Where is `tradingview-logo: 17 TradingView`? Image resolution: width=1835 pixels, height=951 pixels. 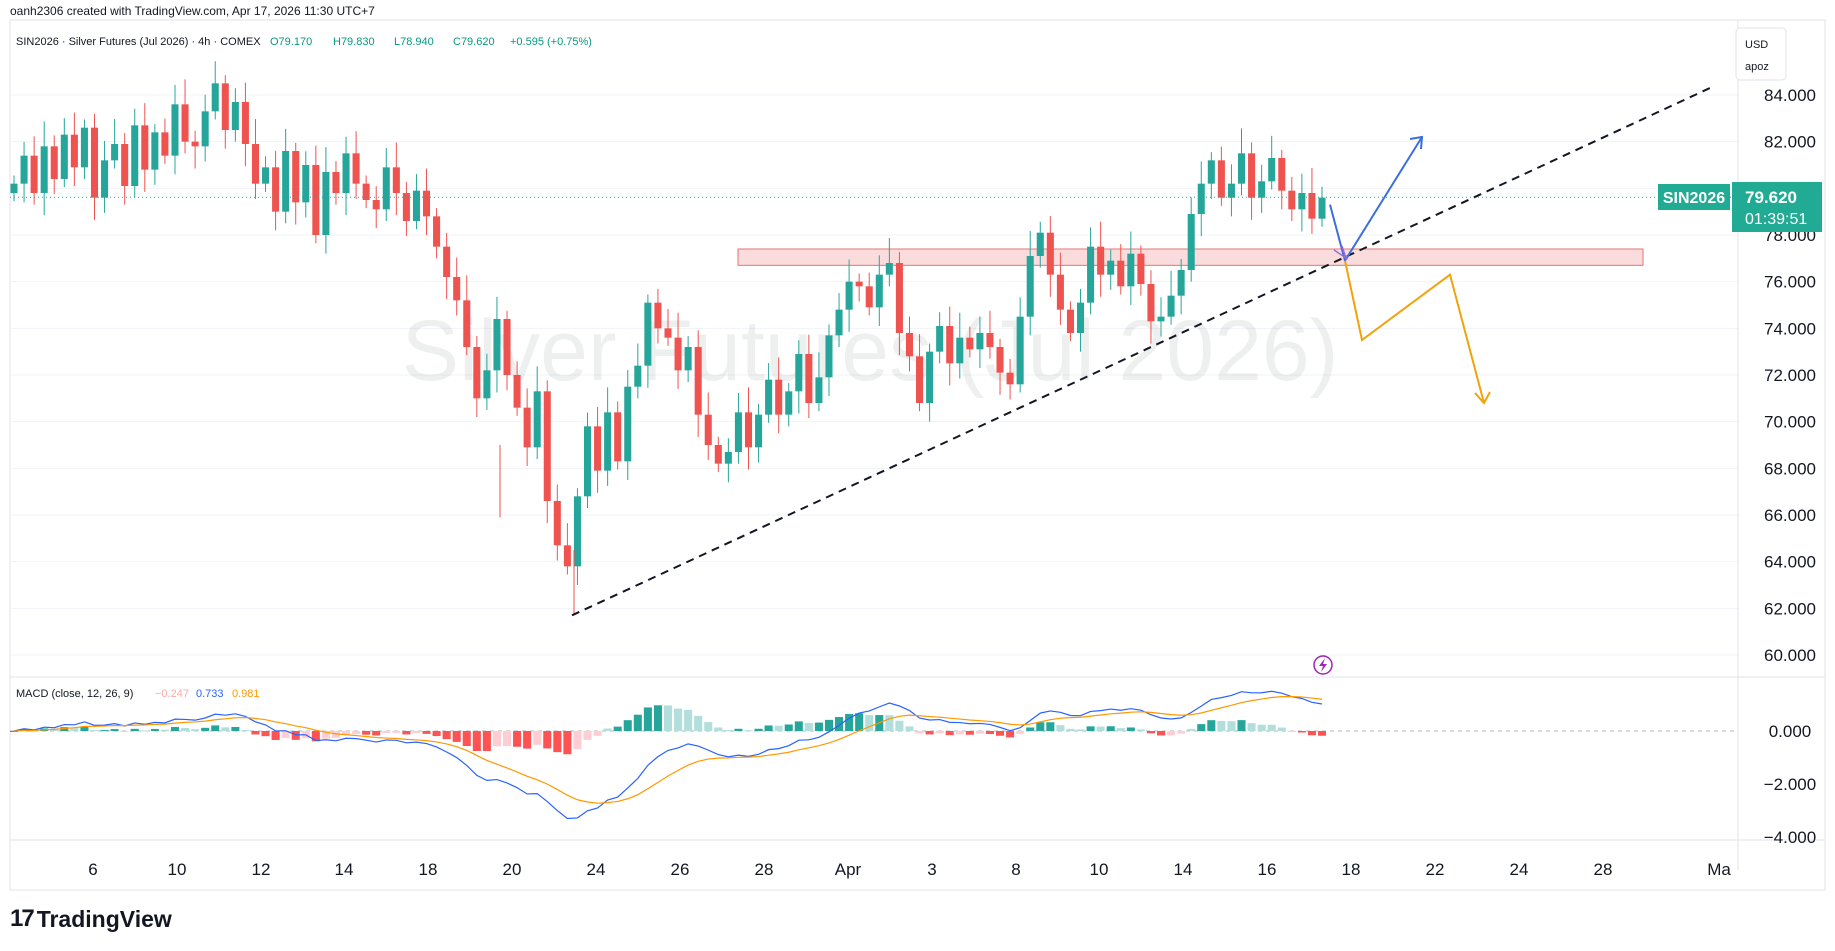 tradingview-logo: 17 TradingView is located at coordinates (91, 919).